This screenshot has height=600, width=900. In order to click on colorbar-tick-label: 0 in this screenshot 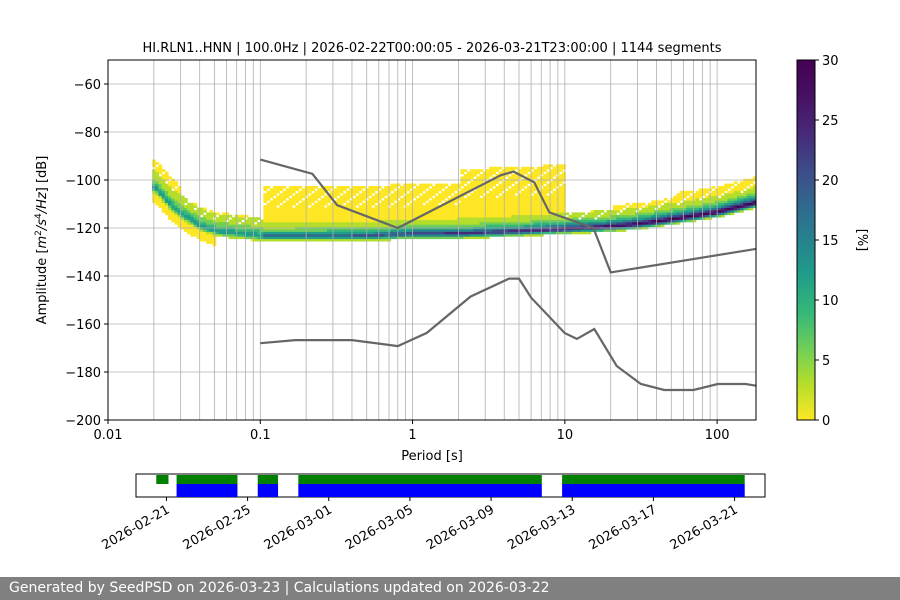, I will do `click(826, 421)`.